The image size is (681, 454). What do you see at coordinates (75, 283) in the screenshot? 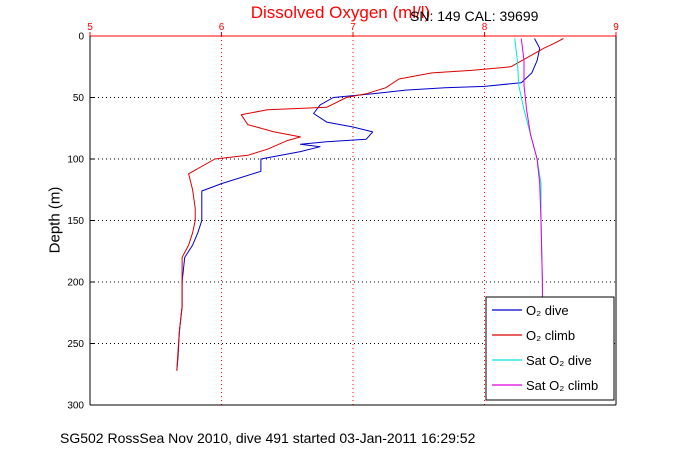
I see `y-tick-label: 200` at bounding box center [75, 283].